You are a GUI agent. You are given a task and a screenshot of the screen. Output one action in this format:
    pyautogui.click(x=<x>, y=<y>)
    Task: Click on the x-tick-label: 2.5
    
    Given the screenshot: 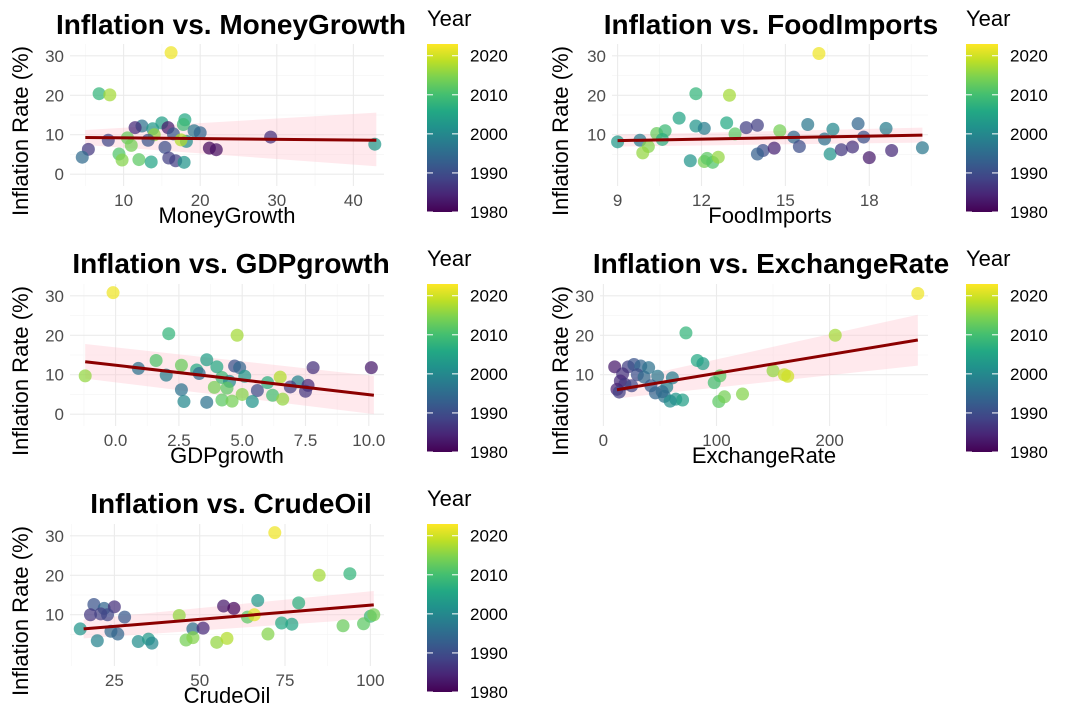 What is the action you would take?
    pyautogui.click(x=179, y=440)
    